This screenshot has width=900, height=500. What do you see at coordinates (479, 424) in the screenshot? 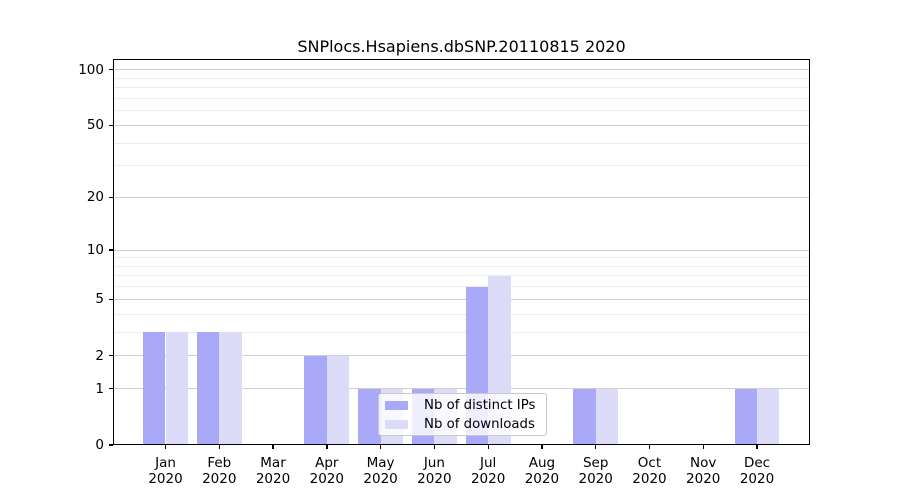
I see `legend-label-downloads: Nb of downloads` at bounding box center [479, 424].